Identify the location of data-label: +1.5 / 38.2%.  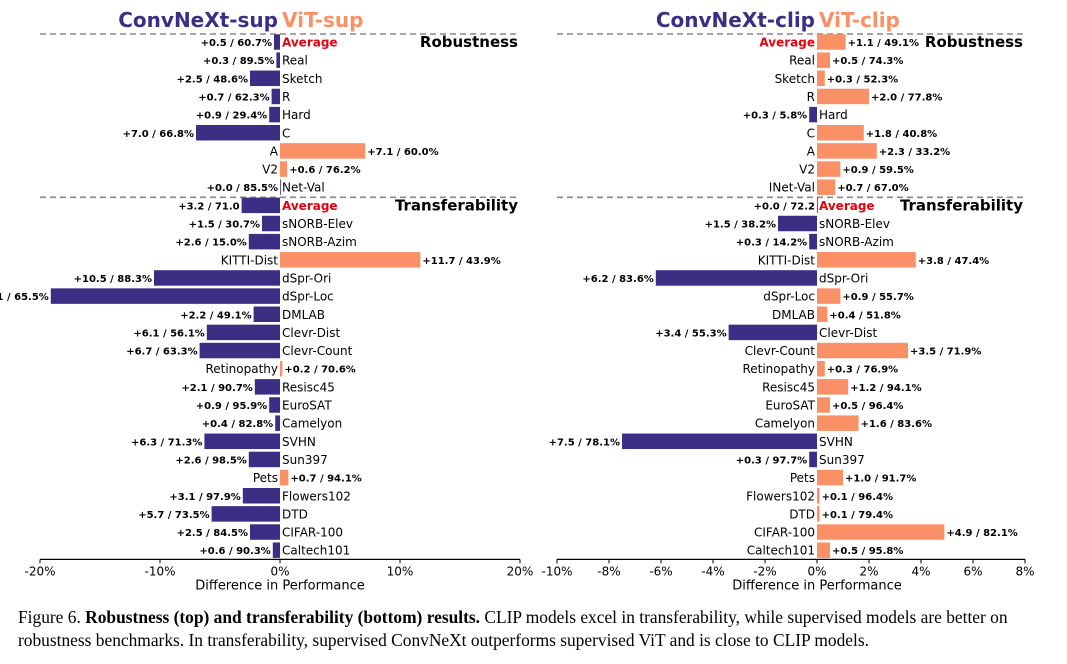
(740, 225).